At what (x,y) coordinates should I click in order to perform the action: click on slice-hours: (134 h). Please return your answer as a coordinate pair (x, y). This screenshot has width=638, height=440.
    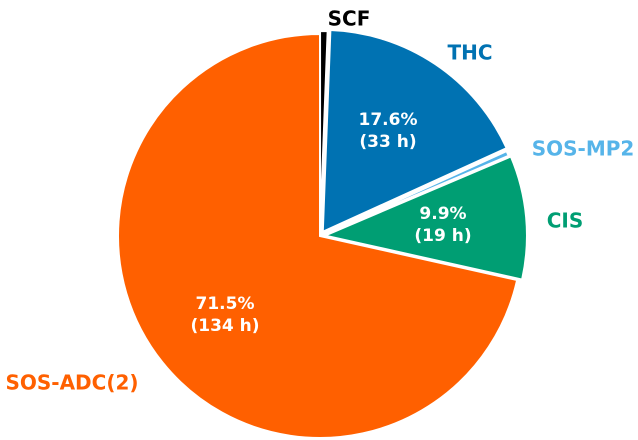
    Looking at the image, I should click on (224, 326).